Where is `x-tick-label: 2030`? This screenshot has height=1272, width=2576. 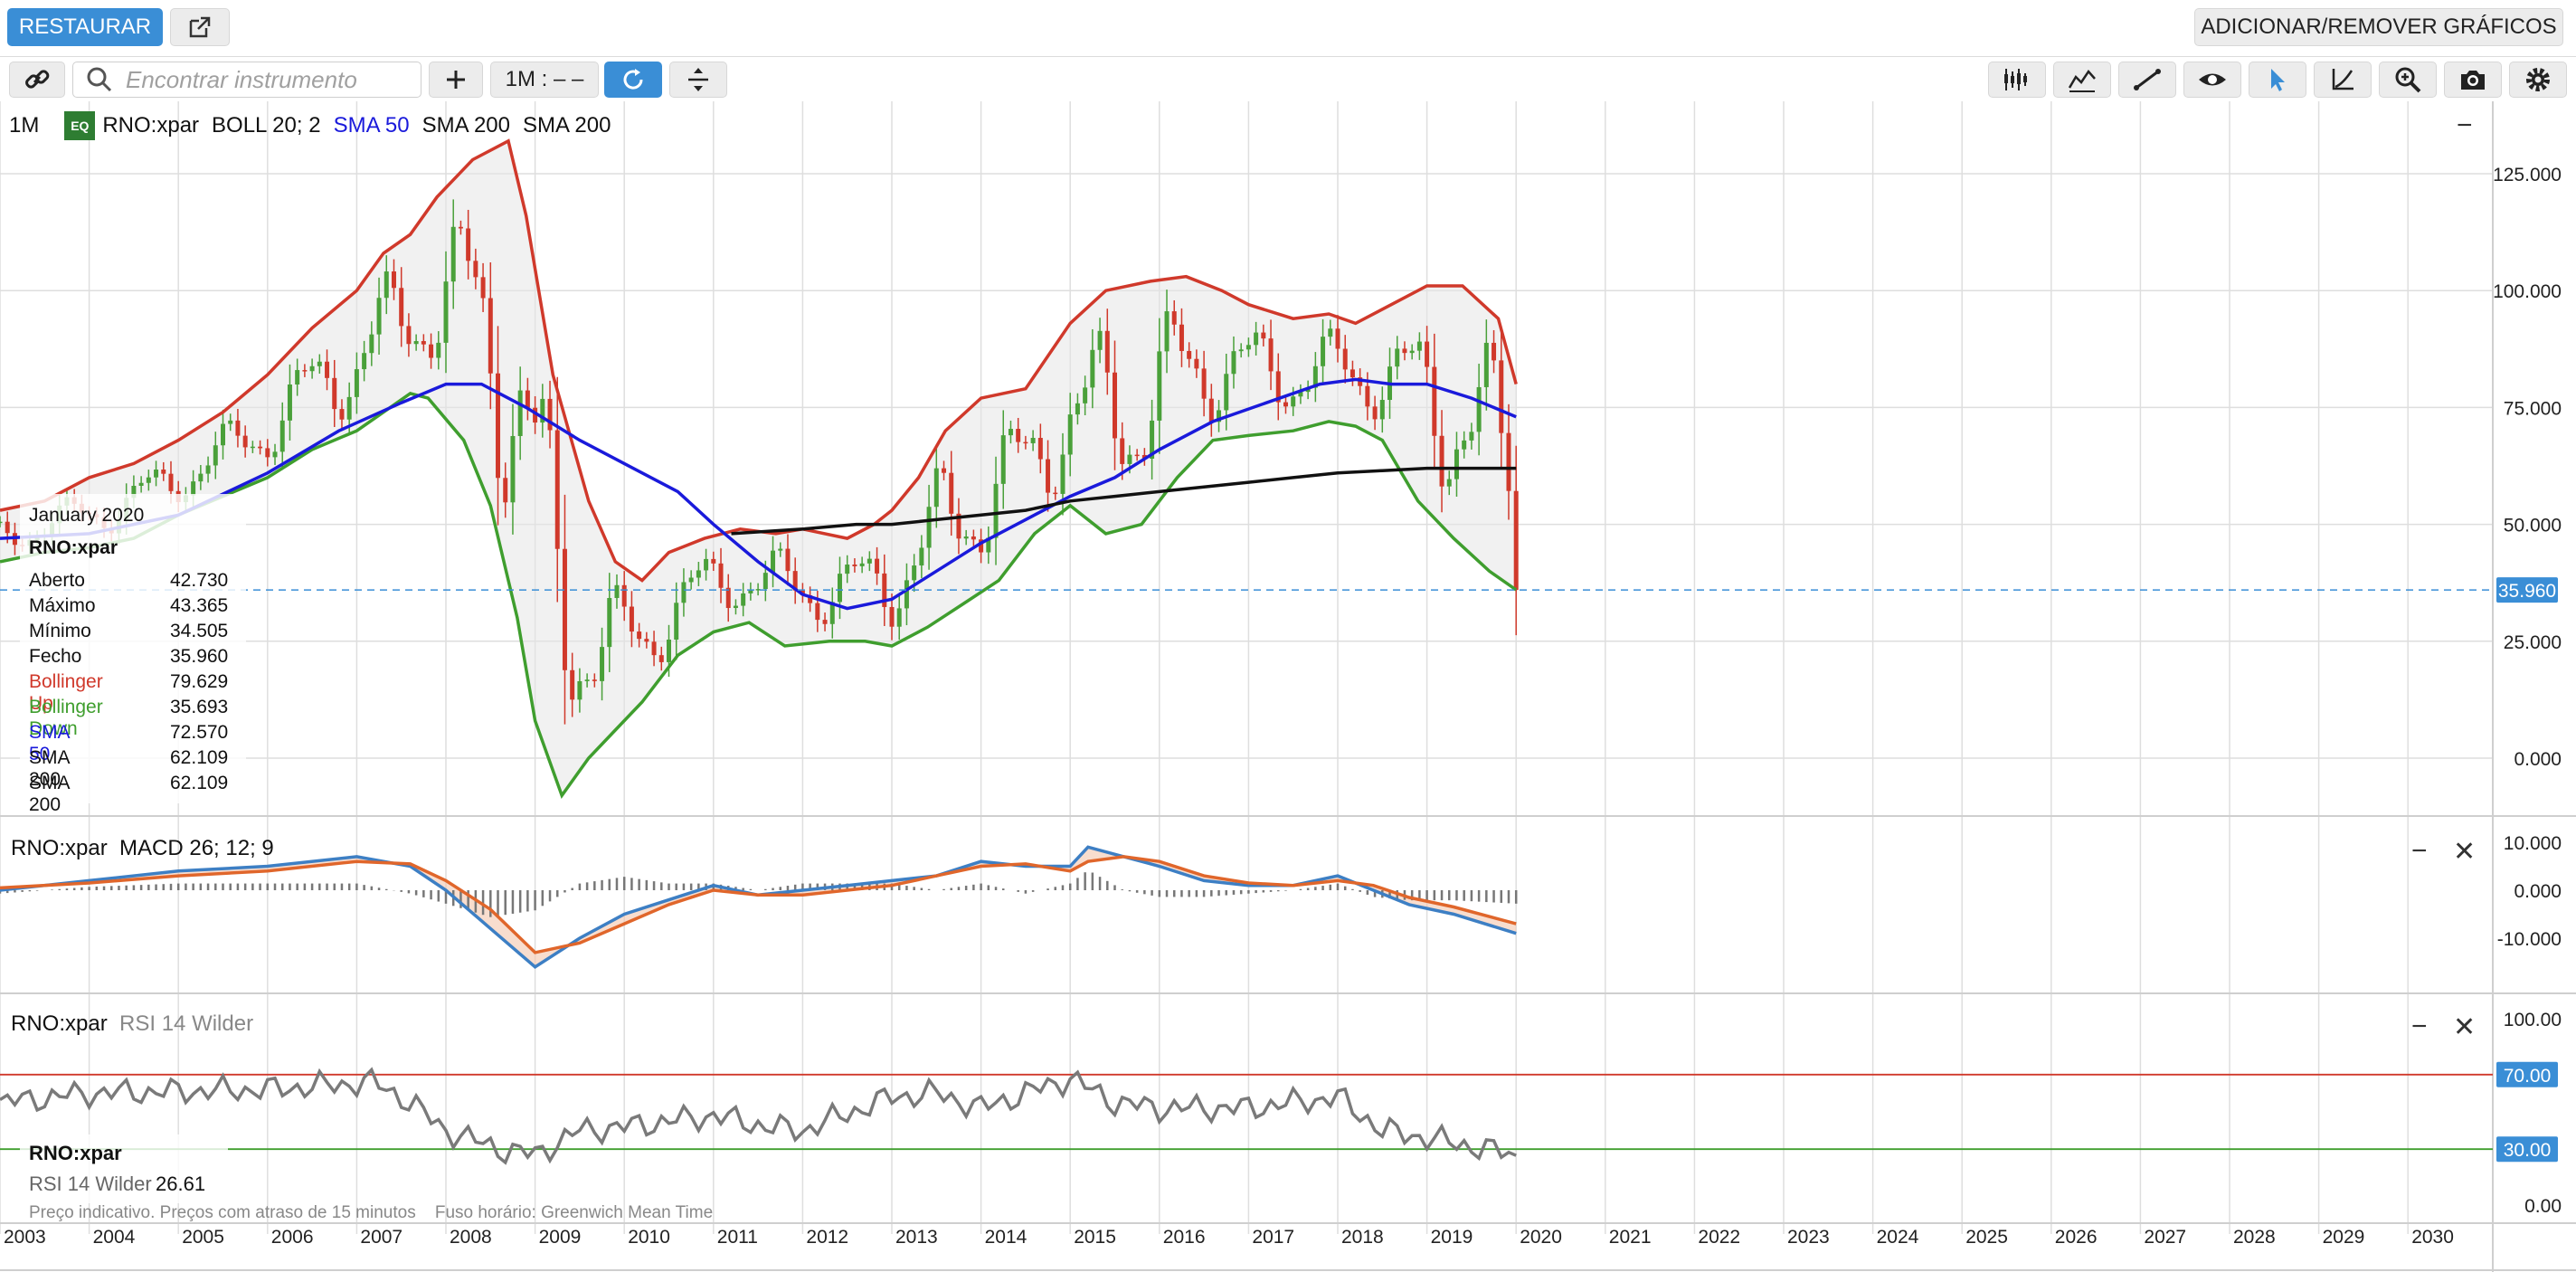 x-tick-label: 2030 is located at coordinates (2433, 1237).